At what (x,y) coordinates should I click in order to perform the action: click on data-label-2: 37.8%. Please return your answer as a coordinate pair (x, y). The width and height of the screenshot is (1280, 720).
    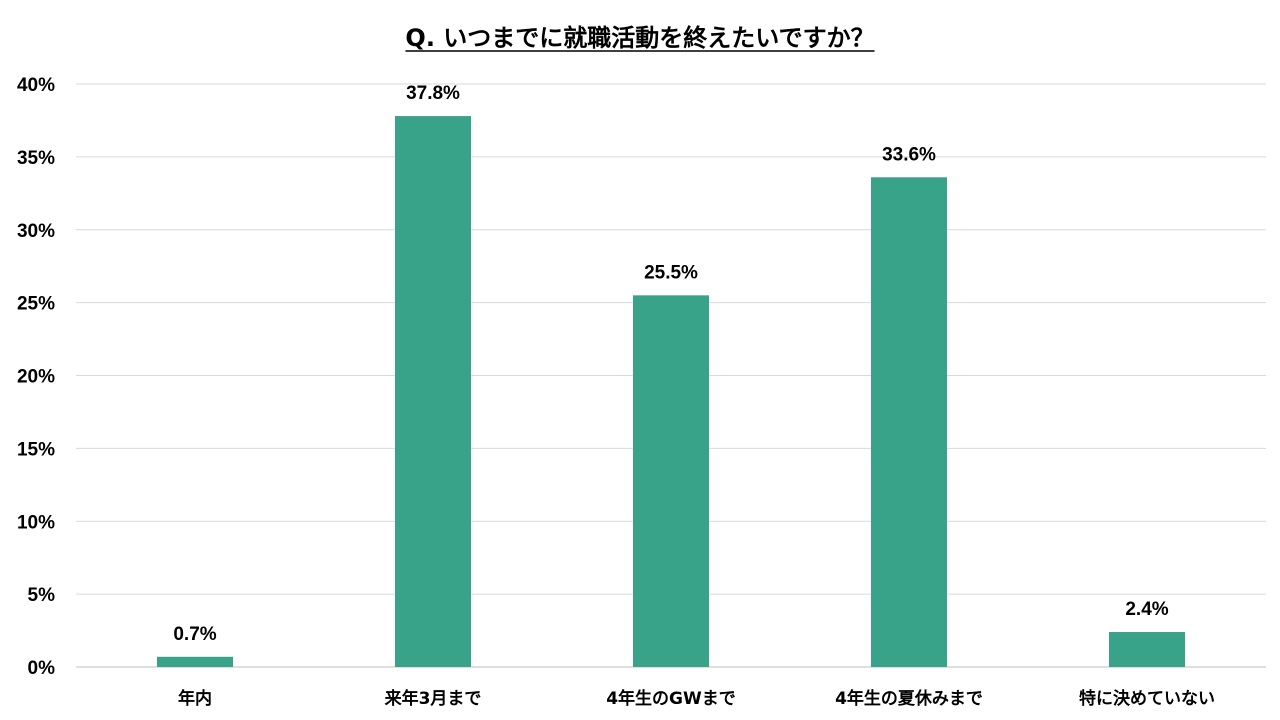
    Looking at the image, I should click on (433, 93).